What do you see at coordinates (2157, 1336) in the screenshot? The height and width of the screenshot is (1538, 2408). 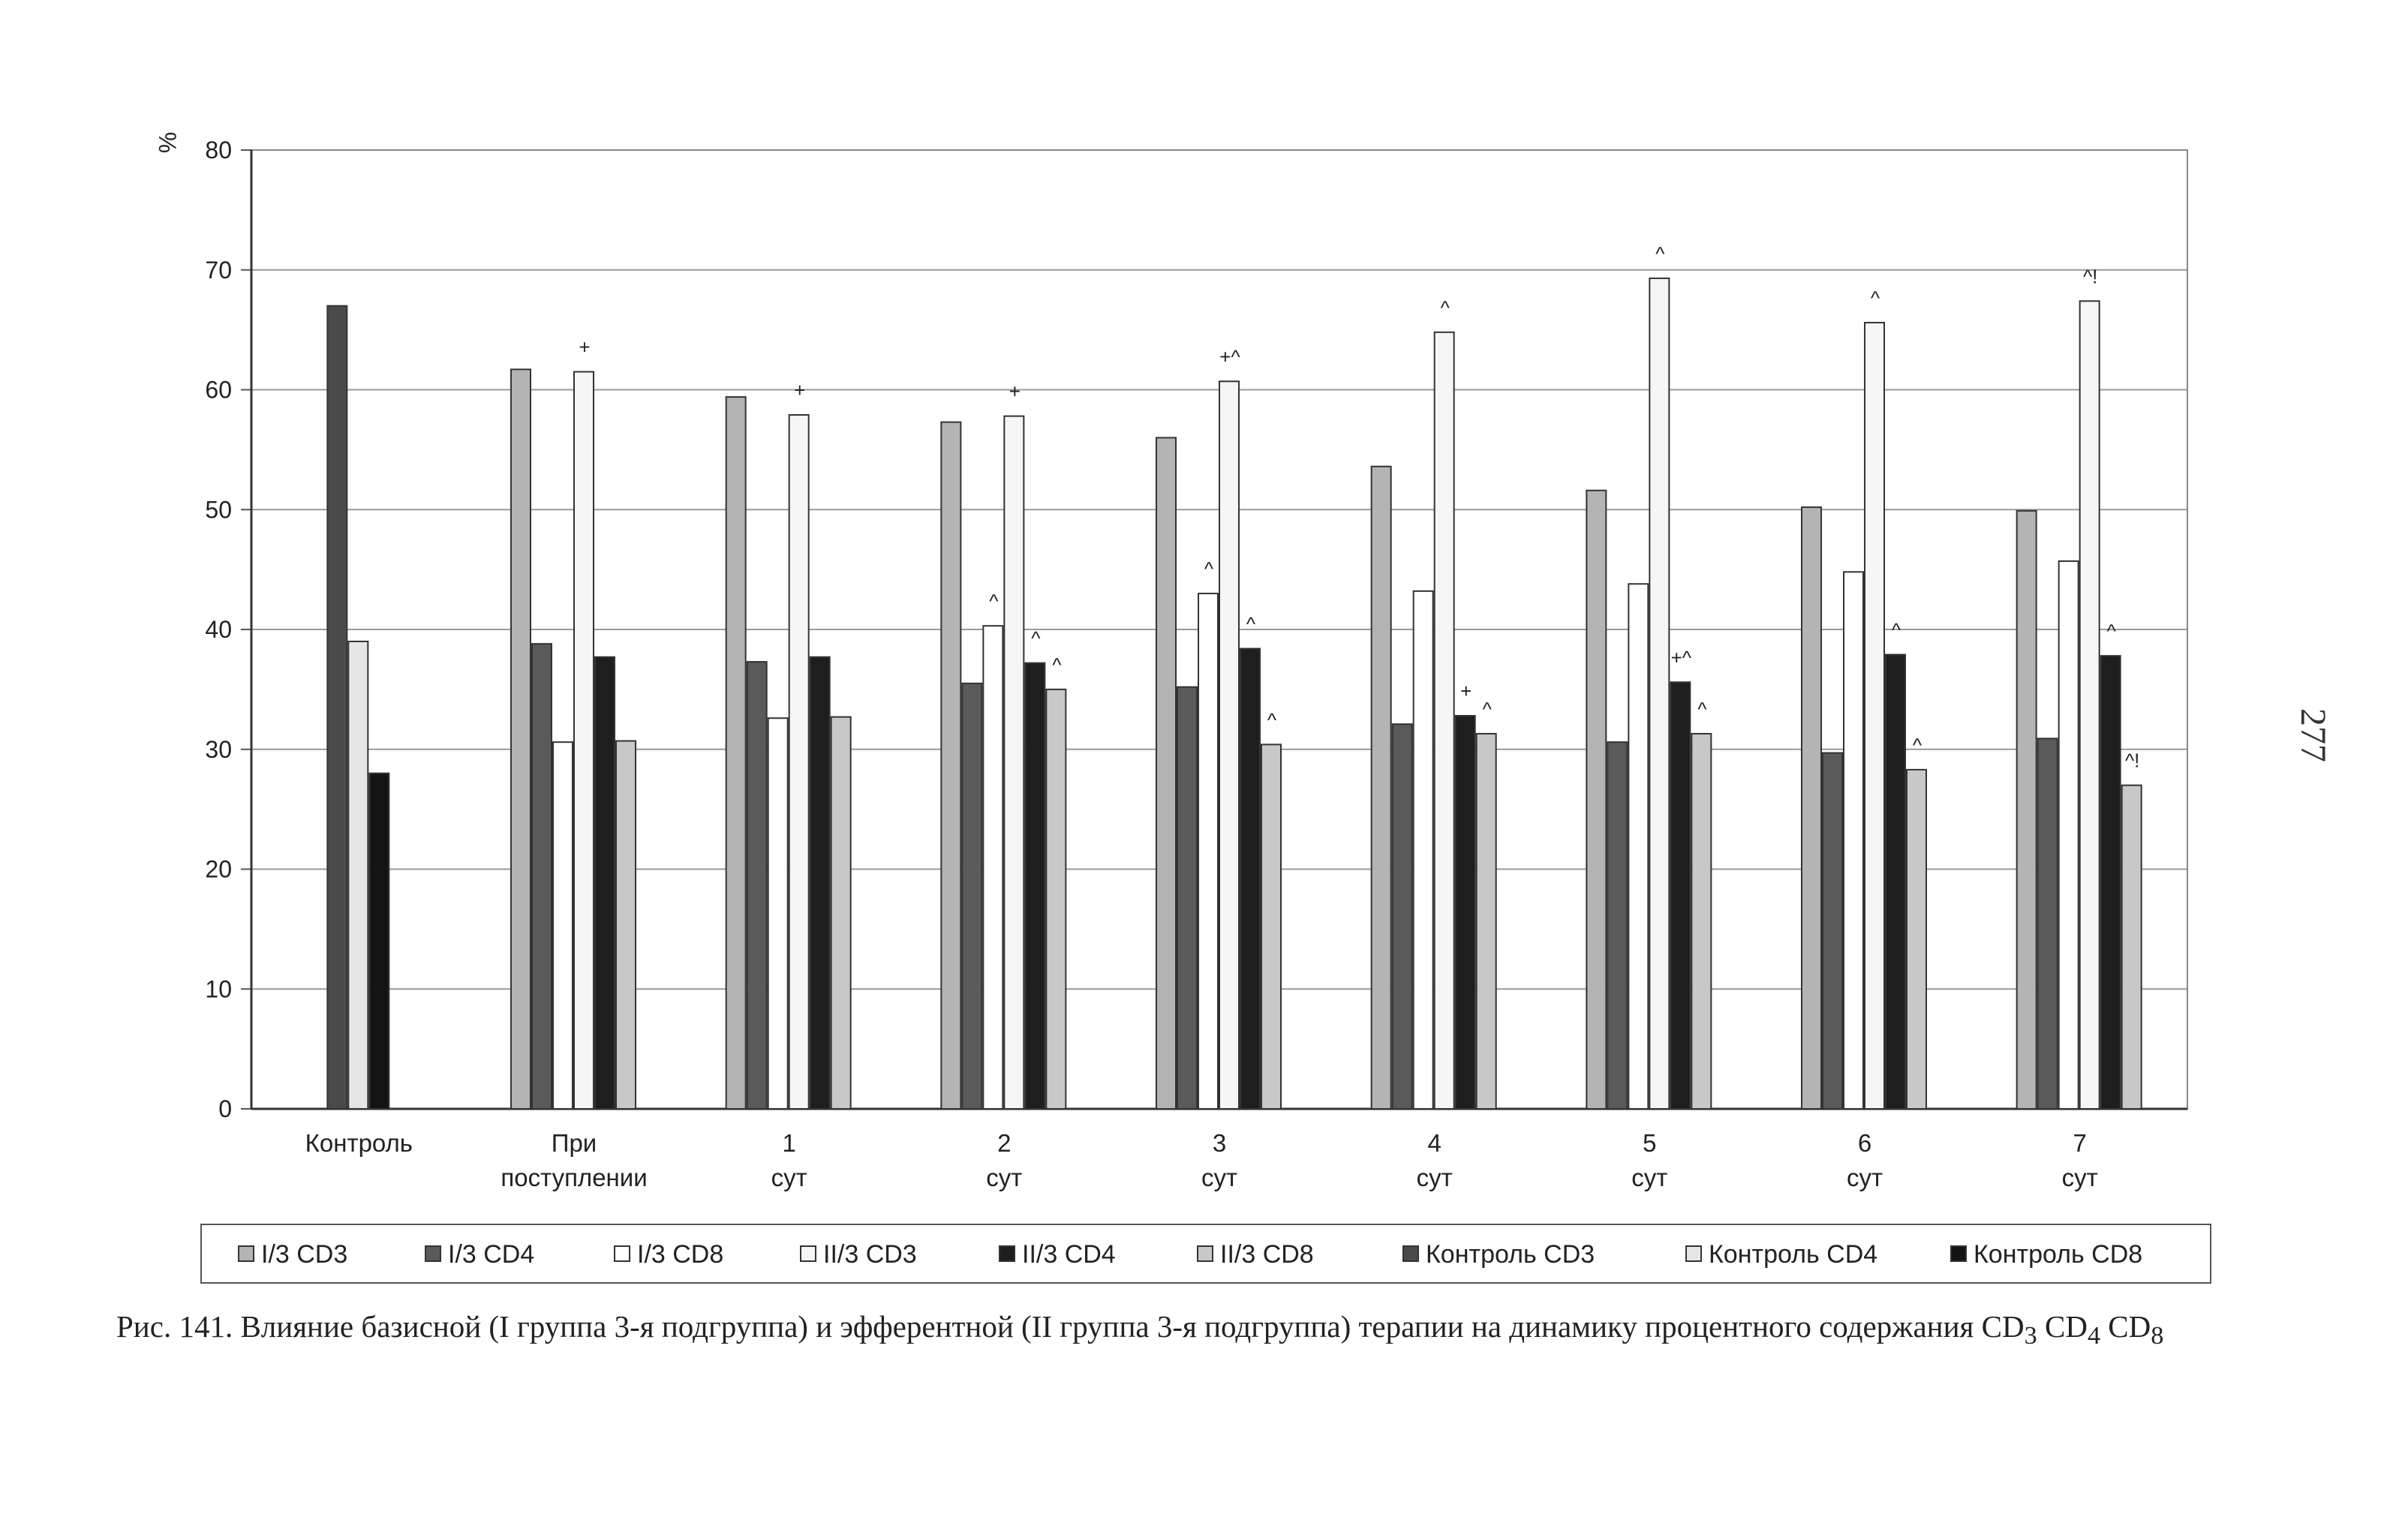 I see `caption-cd8-sub: 8` at bounding box center [2157, 1336].